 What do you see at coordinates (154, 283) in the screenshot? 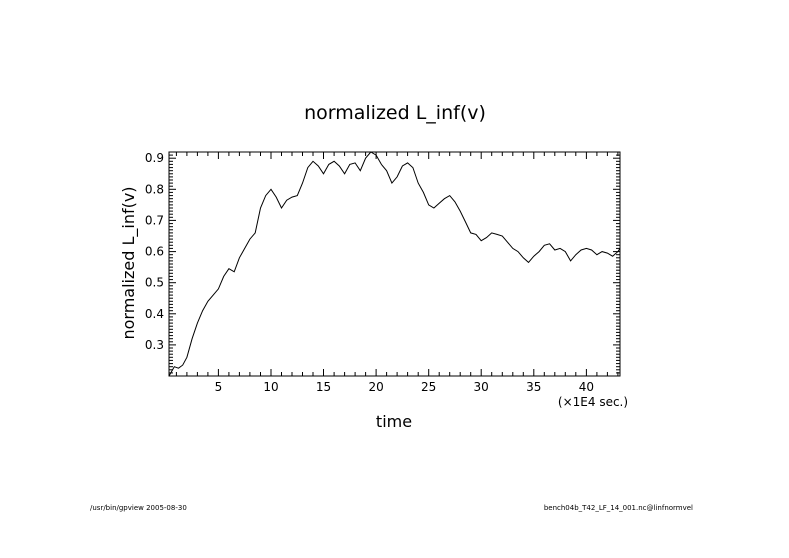
I see `y-tick-label: 0.5` at bounding box center [154, 283].